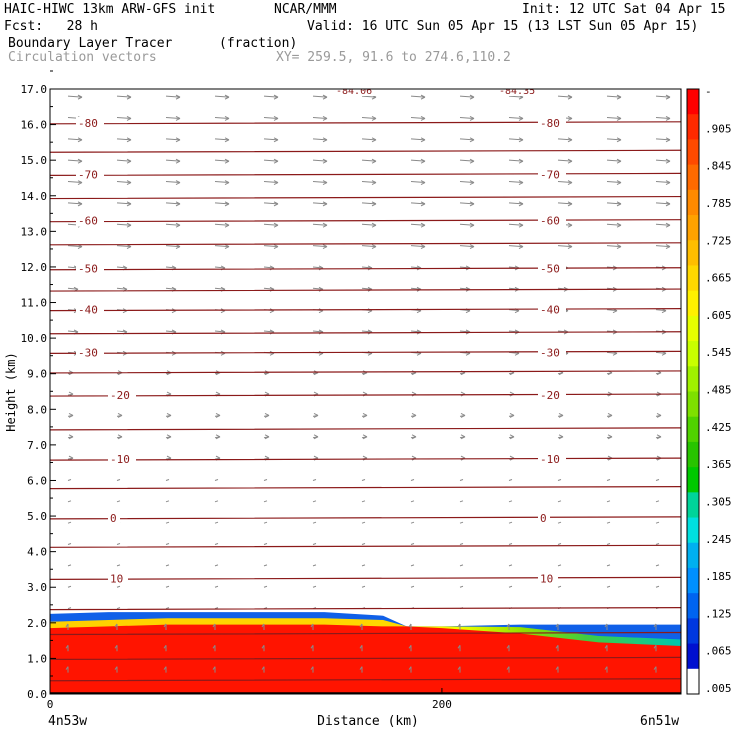 The image size is (740, 740). Describe the element at coordinates (37, 445) in the screenshot. I see `y-tick-label: 7.0` at that location.